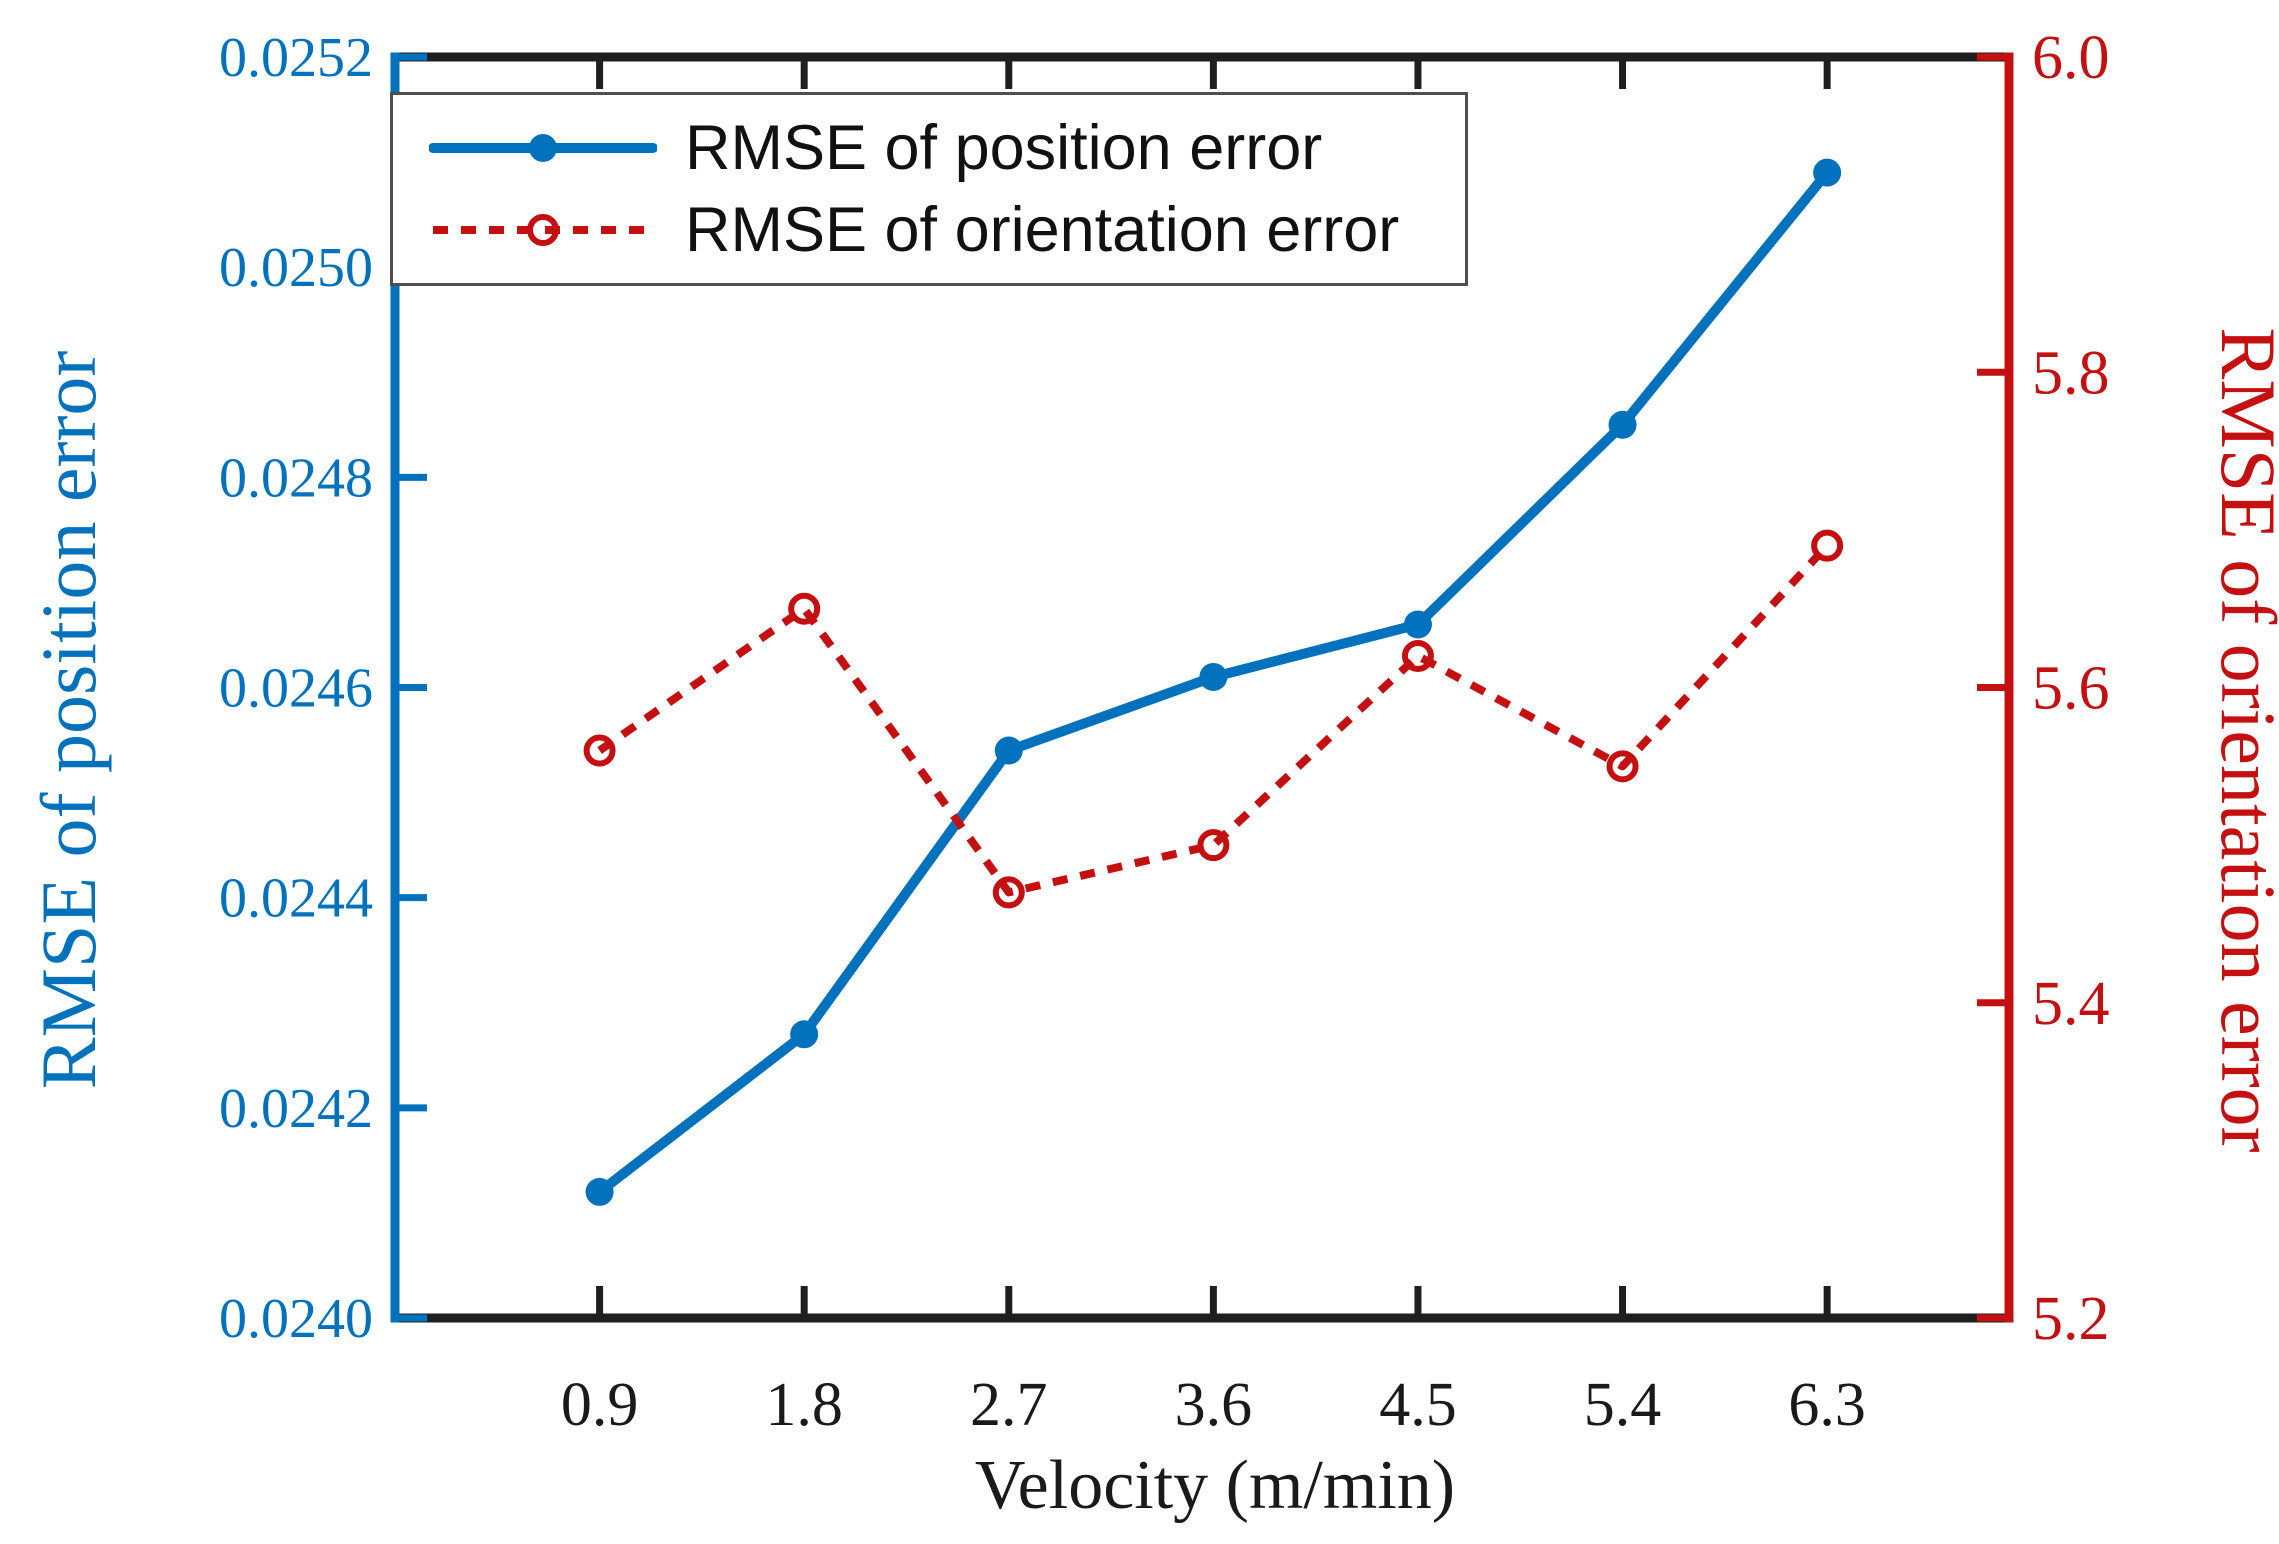 The image size is (2279, 1544). Describe the element at coordinates (296, 689) in the screenshot. I see `y-tick-label-left: 0.0246` at that location.